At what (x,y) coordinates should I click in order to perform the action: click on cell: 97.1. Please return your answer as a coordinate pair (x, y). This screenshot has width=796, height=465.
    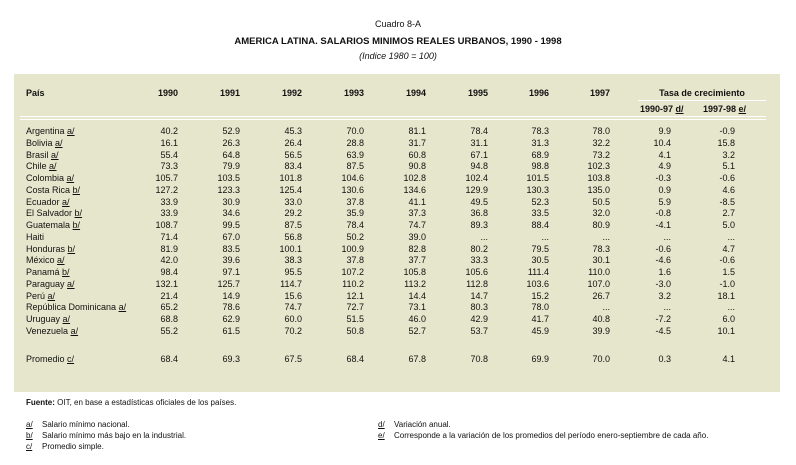
    Looking at the image, I should click on (231, 272).